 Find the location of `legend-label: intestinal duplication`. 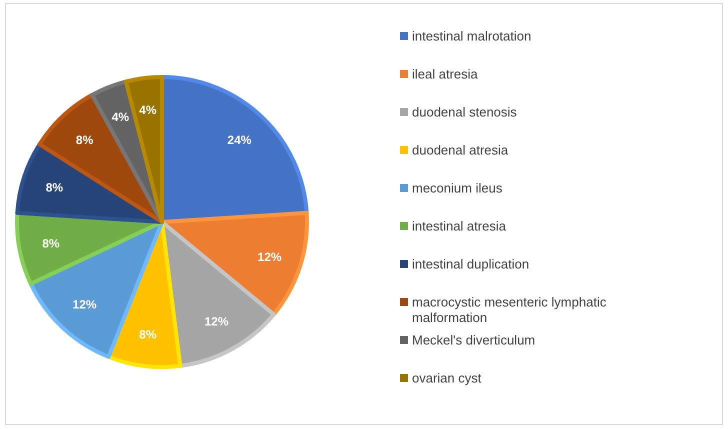

legend-label: intestinal duplication is located at coordinates (471, 264).